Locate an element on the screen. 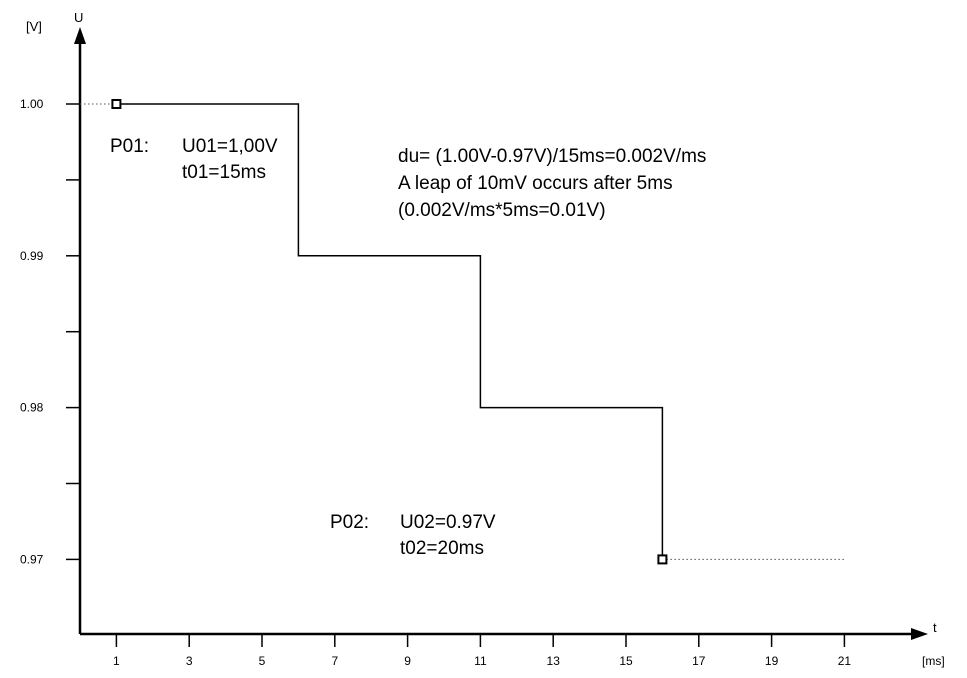 This screenshot has height=678, width=967. x-tick-label: 3 is located at coordinates (189, 661).